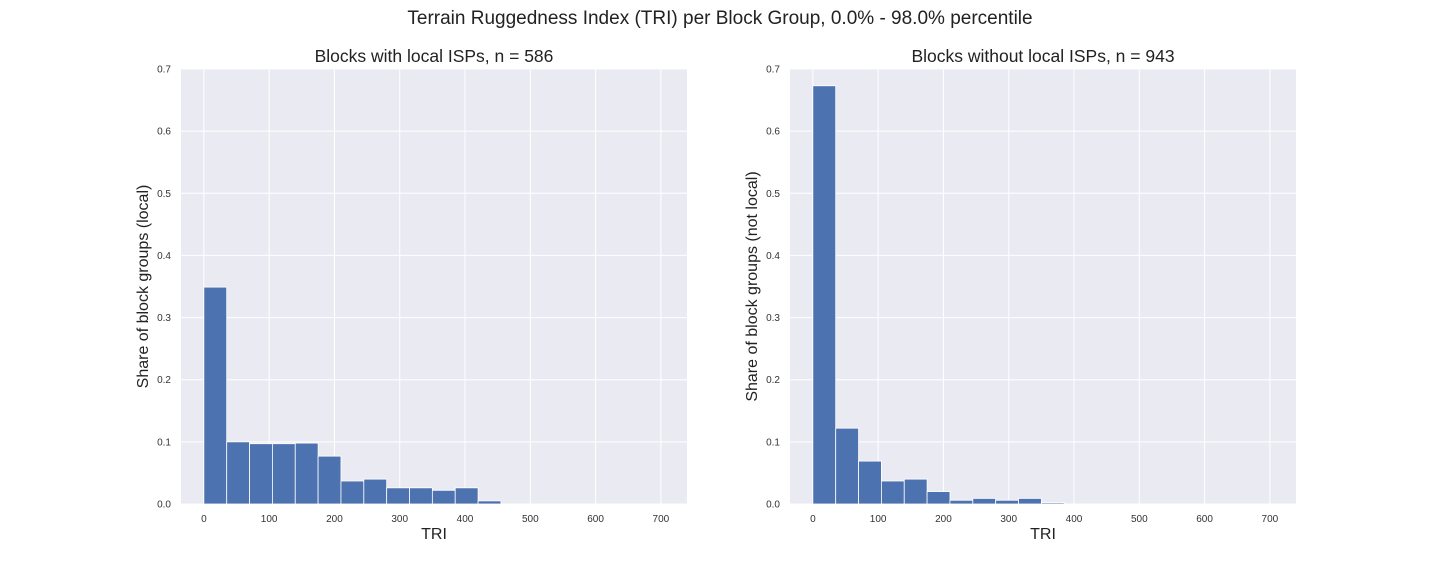 This screenshot has height=576, width=1440. What do you see at coordinates (752, 286) in the screenshot?
I see `y-axis-label: Share of block groups (not local)` at bounding box center [752, 286].